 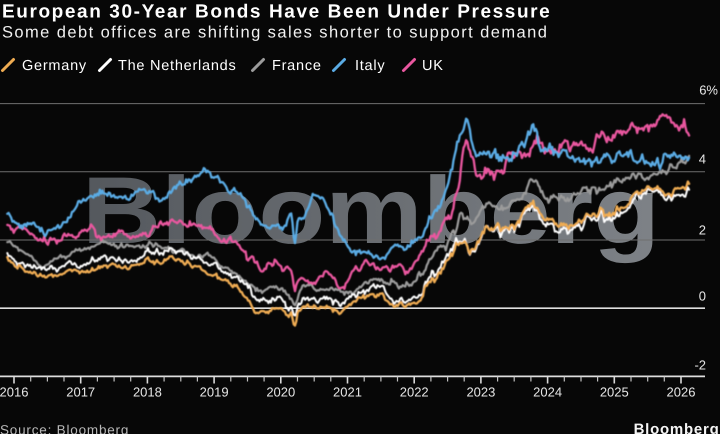 What do you see at coordinates (614, 392) in the screenshot?
I see `svg-text: 2025` at bounding box center [614, 392].